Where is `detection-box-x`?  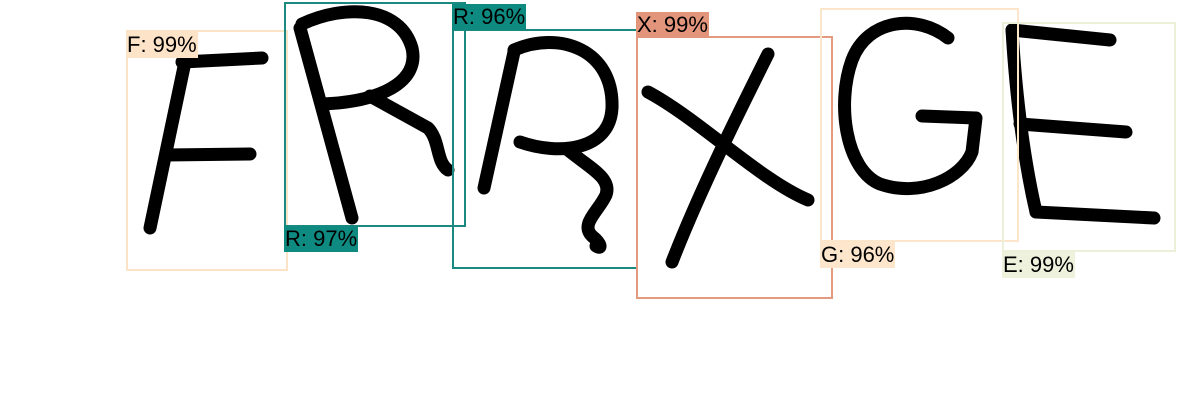 detection-box-x is located at coordinates (734, 167).